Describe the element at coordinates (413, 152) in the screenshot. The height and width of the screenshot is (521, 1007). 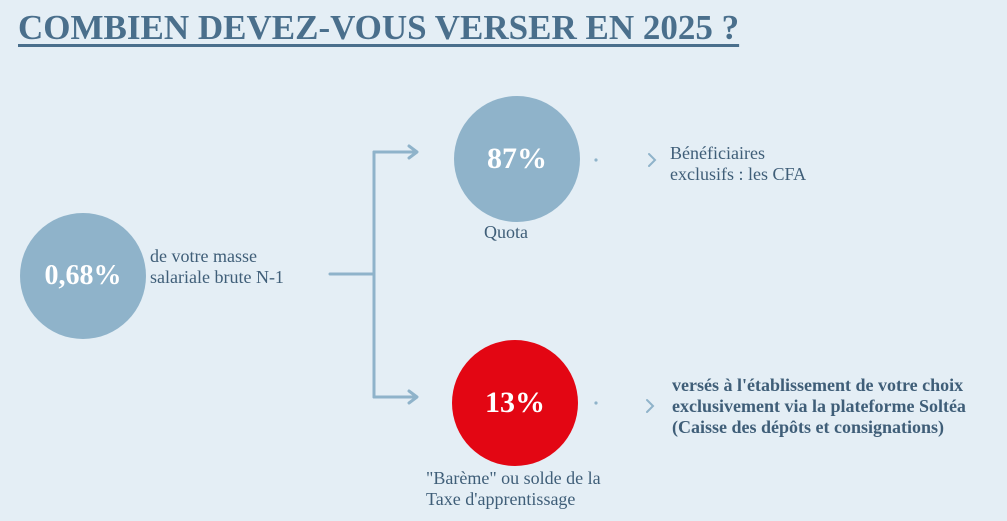
I see `arrowhead-top` at that location.